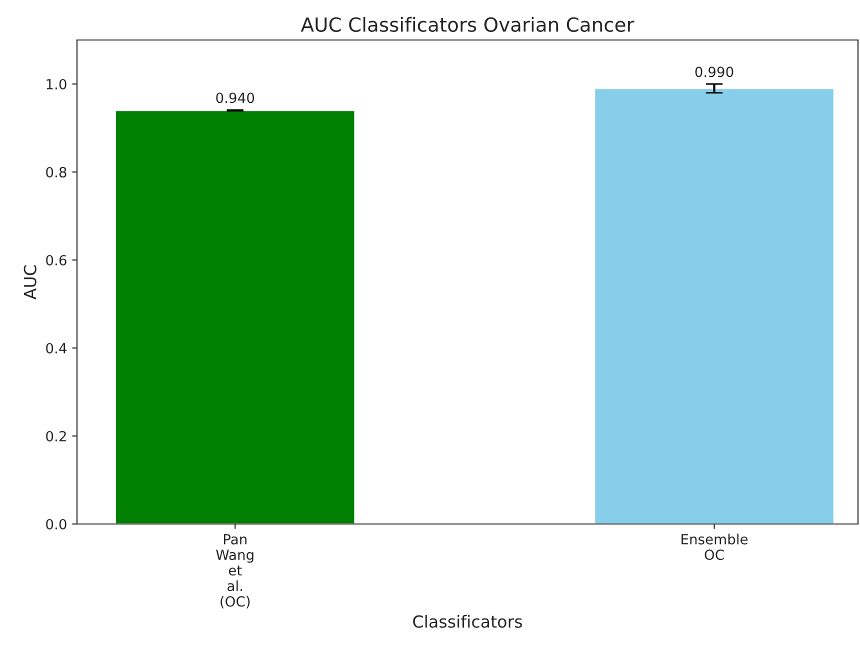 Image resolution: width=860 pixels, height=645 pixels. What do you see at coordinates (56, 260) in the screenshot?
I see `y-tick-label: 0.6` at bounding box center [56, 260].